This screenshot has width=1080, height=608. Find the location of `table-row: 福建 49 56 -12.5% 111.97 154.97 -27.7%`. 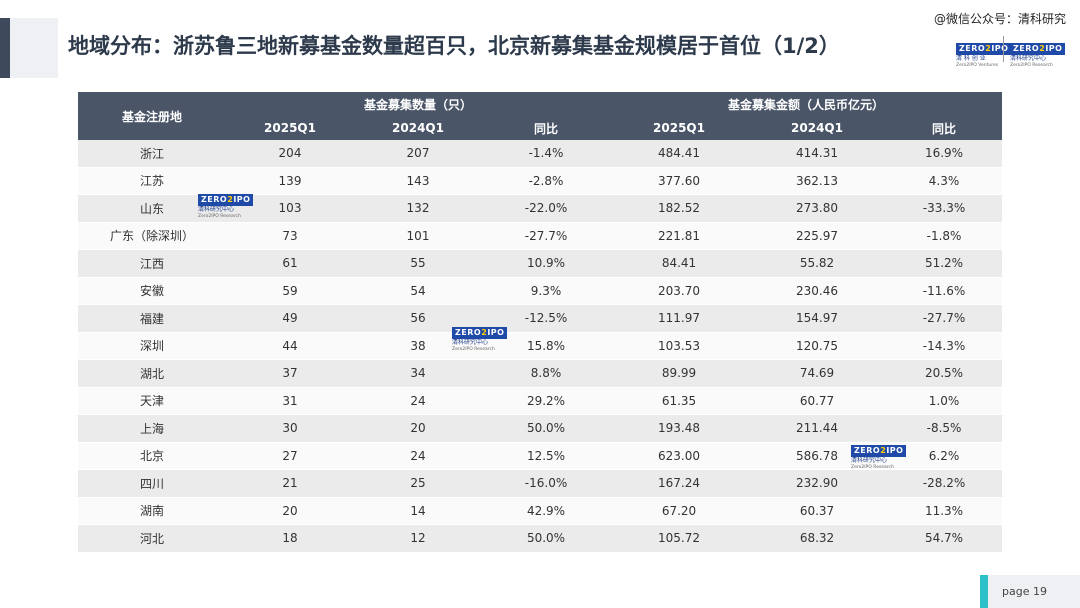

table-row: 福建 49 56 -12.5% 111.97 154.97 -27.7% is located at coordinates (540, 318).